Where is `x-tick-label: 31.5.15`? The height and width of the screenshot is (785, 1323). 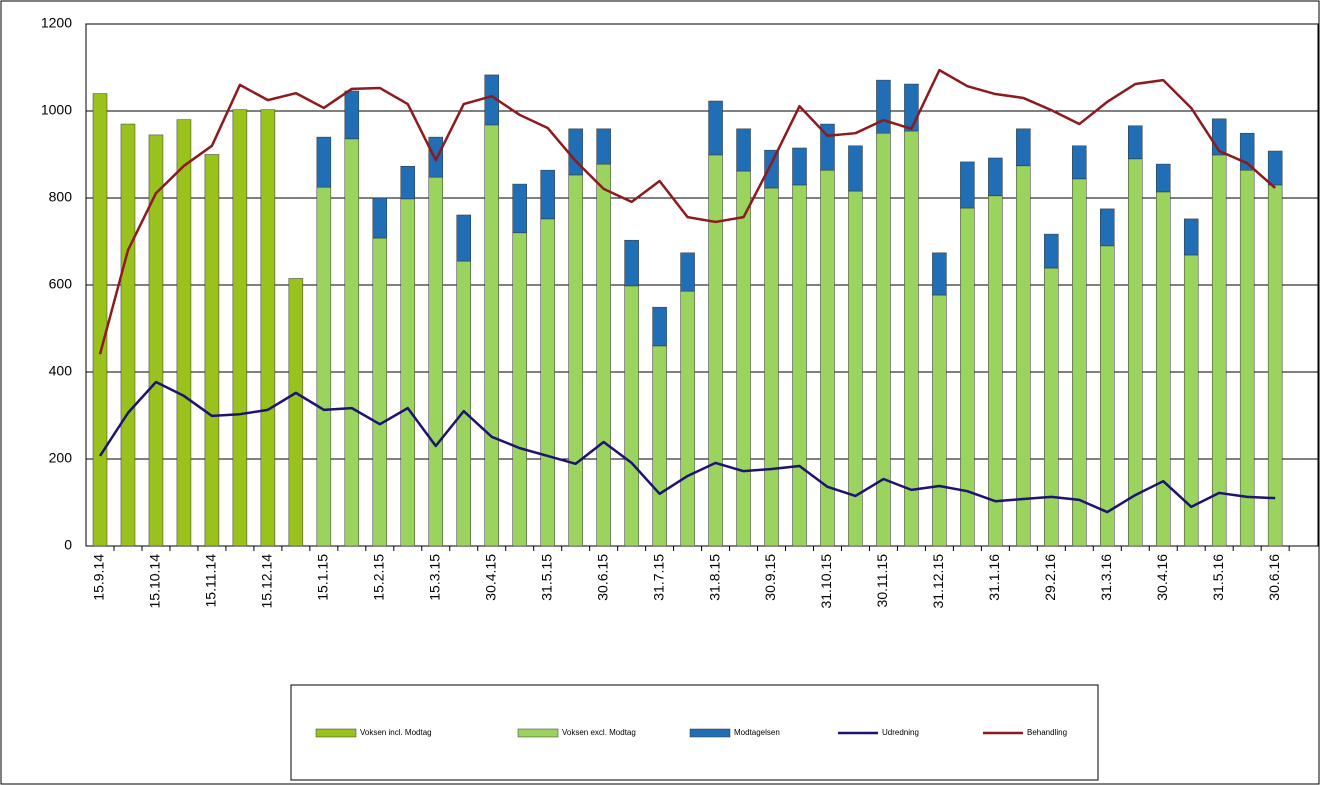
x-tick-label: 31.5.15 is located at coordinates (546, 577).